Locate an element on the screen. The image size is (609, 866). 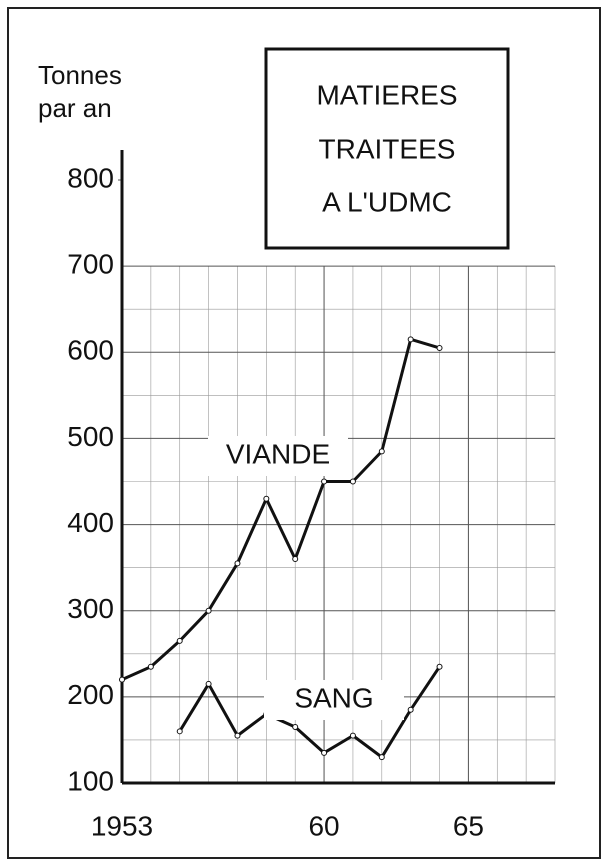
x-tick-label: 65 is located at coordinates (468, 825).